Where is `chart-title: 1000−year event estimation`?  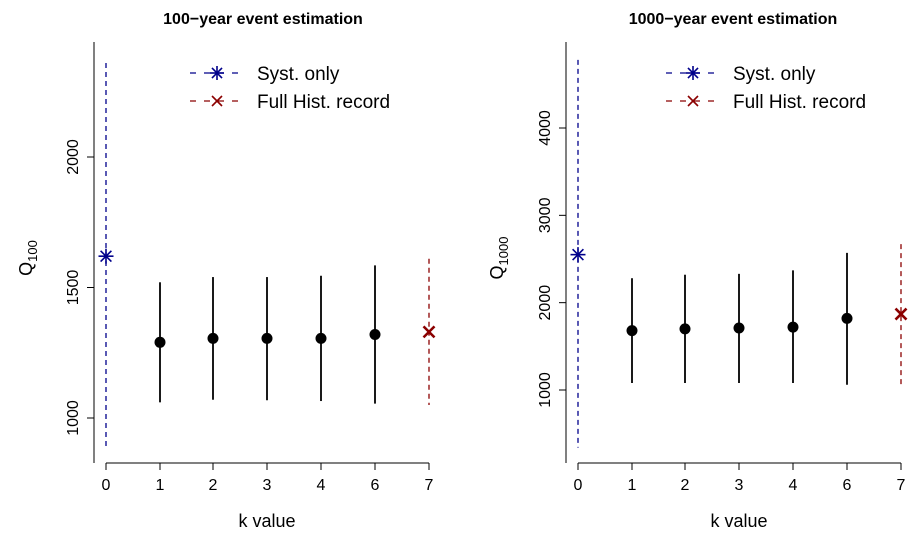
chart-title: 1000−year event estimation is located at coordinates (733, 19).